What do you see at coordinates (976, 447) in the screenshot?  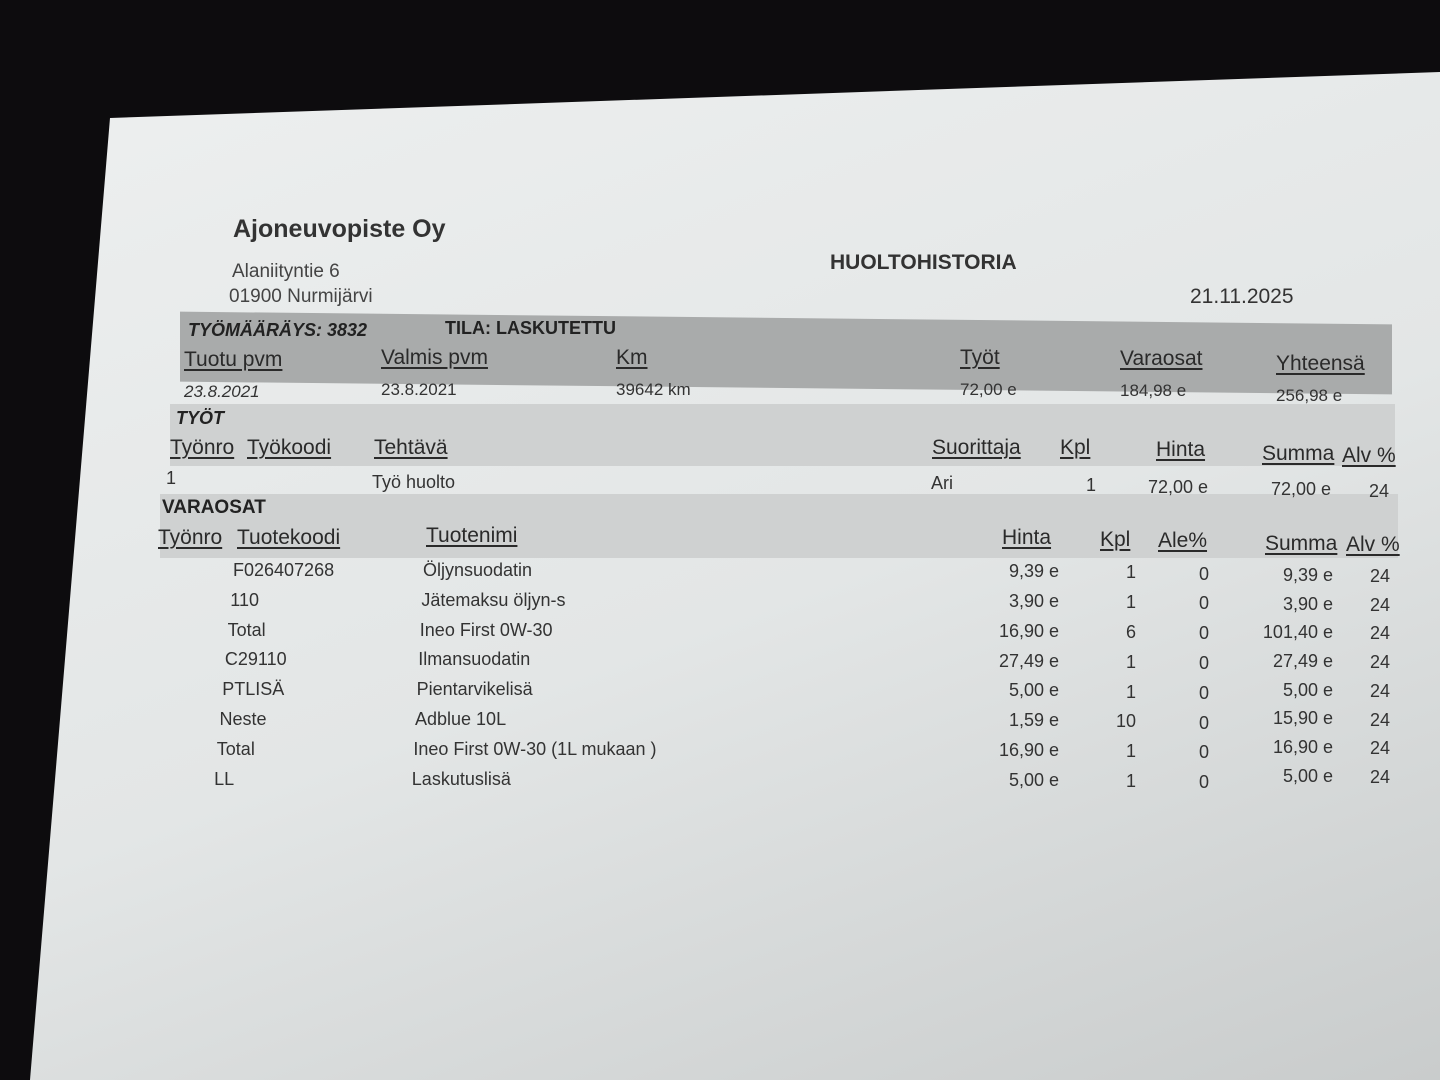 I see `work-column-header: Suorittaja` at bounding box center [976, 447].